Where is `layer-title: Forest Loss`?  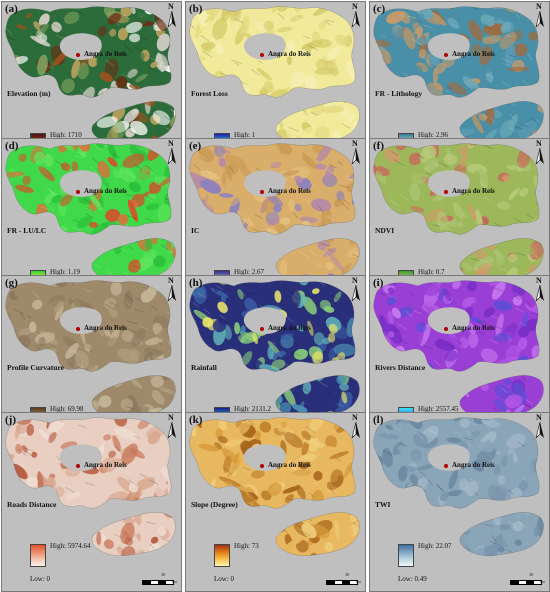 layer-title: Forest Loss is located at coordinates (209, 93).